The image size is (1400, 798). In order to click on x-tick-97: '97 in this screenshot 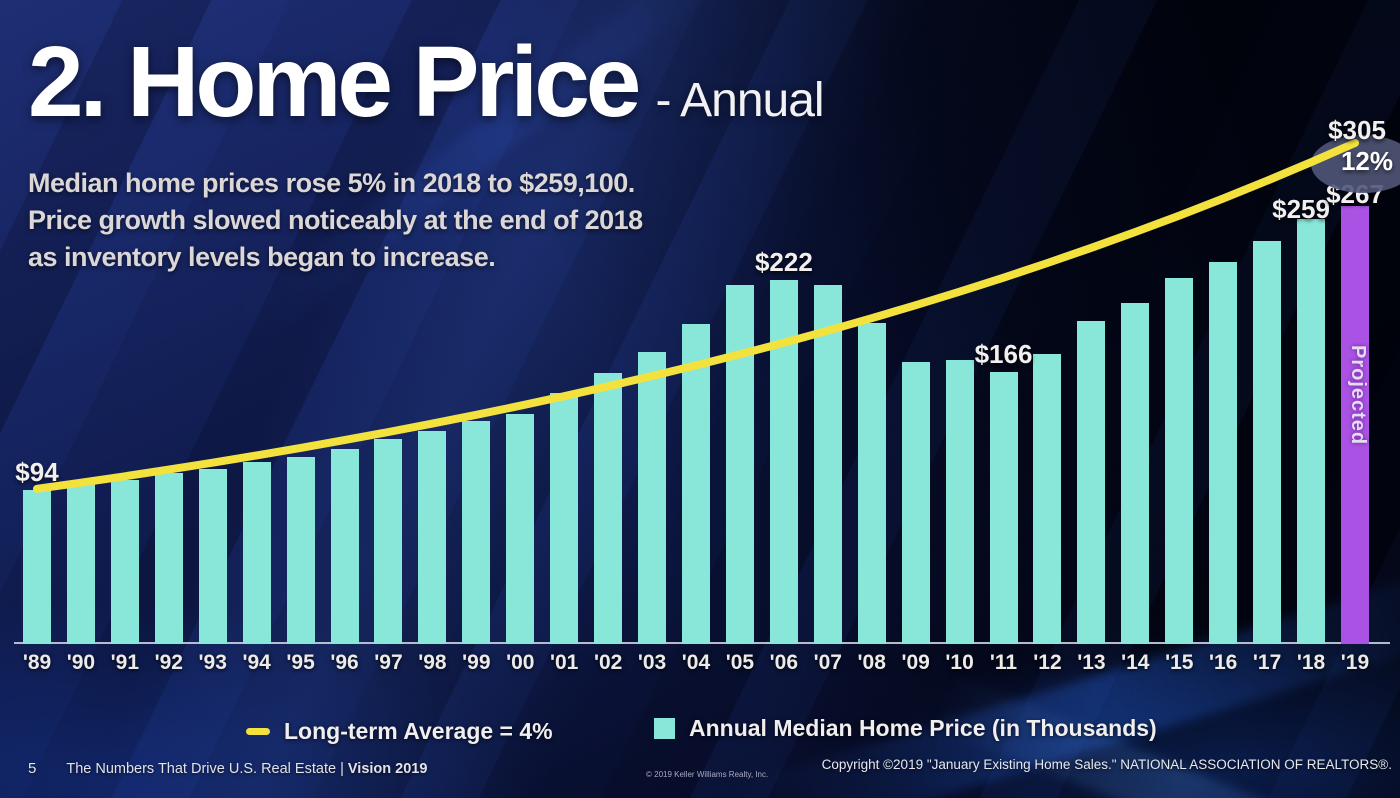, I will do `click(388, 662)`.